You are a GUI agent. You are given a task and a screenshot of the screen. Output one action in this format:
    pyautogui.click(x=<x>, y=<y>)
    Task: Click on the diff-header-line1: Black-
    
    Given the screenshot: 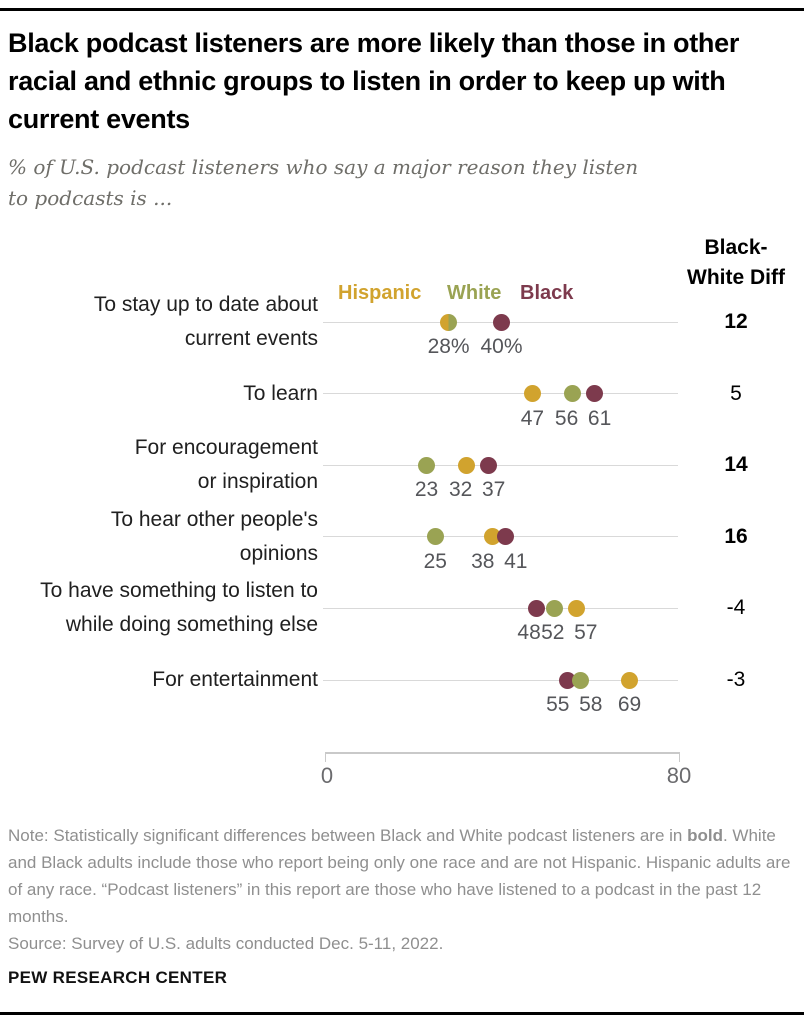 What is the action you would take?
    pyautogui.click(x=736, y=247)
    